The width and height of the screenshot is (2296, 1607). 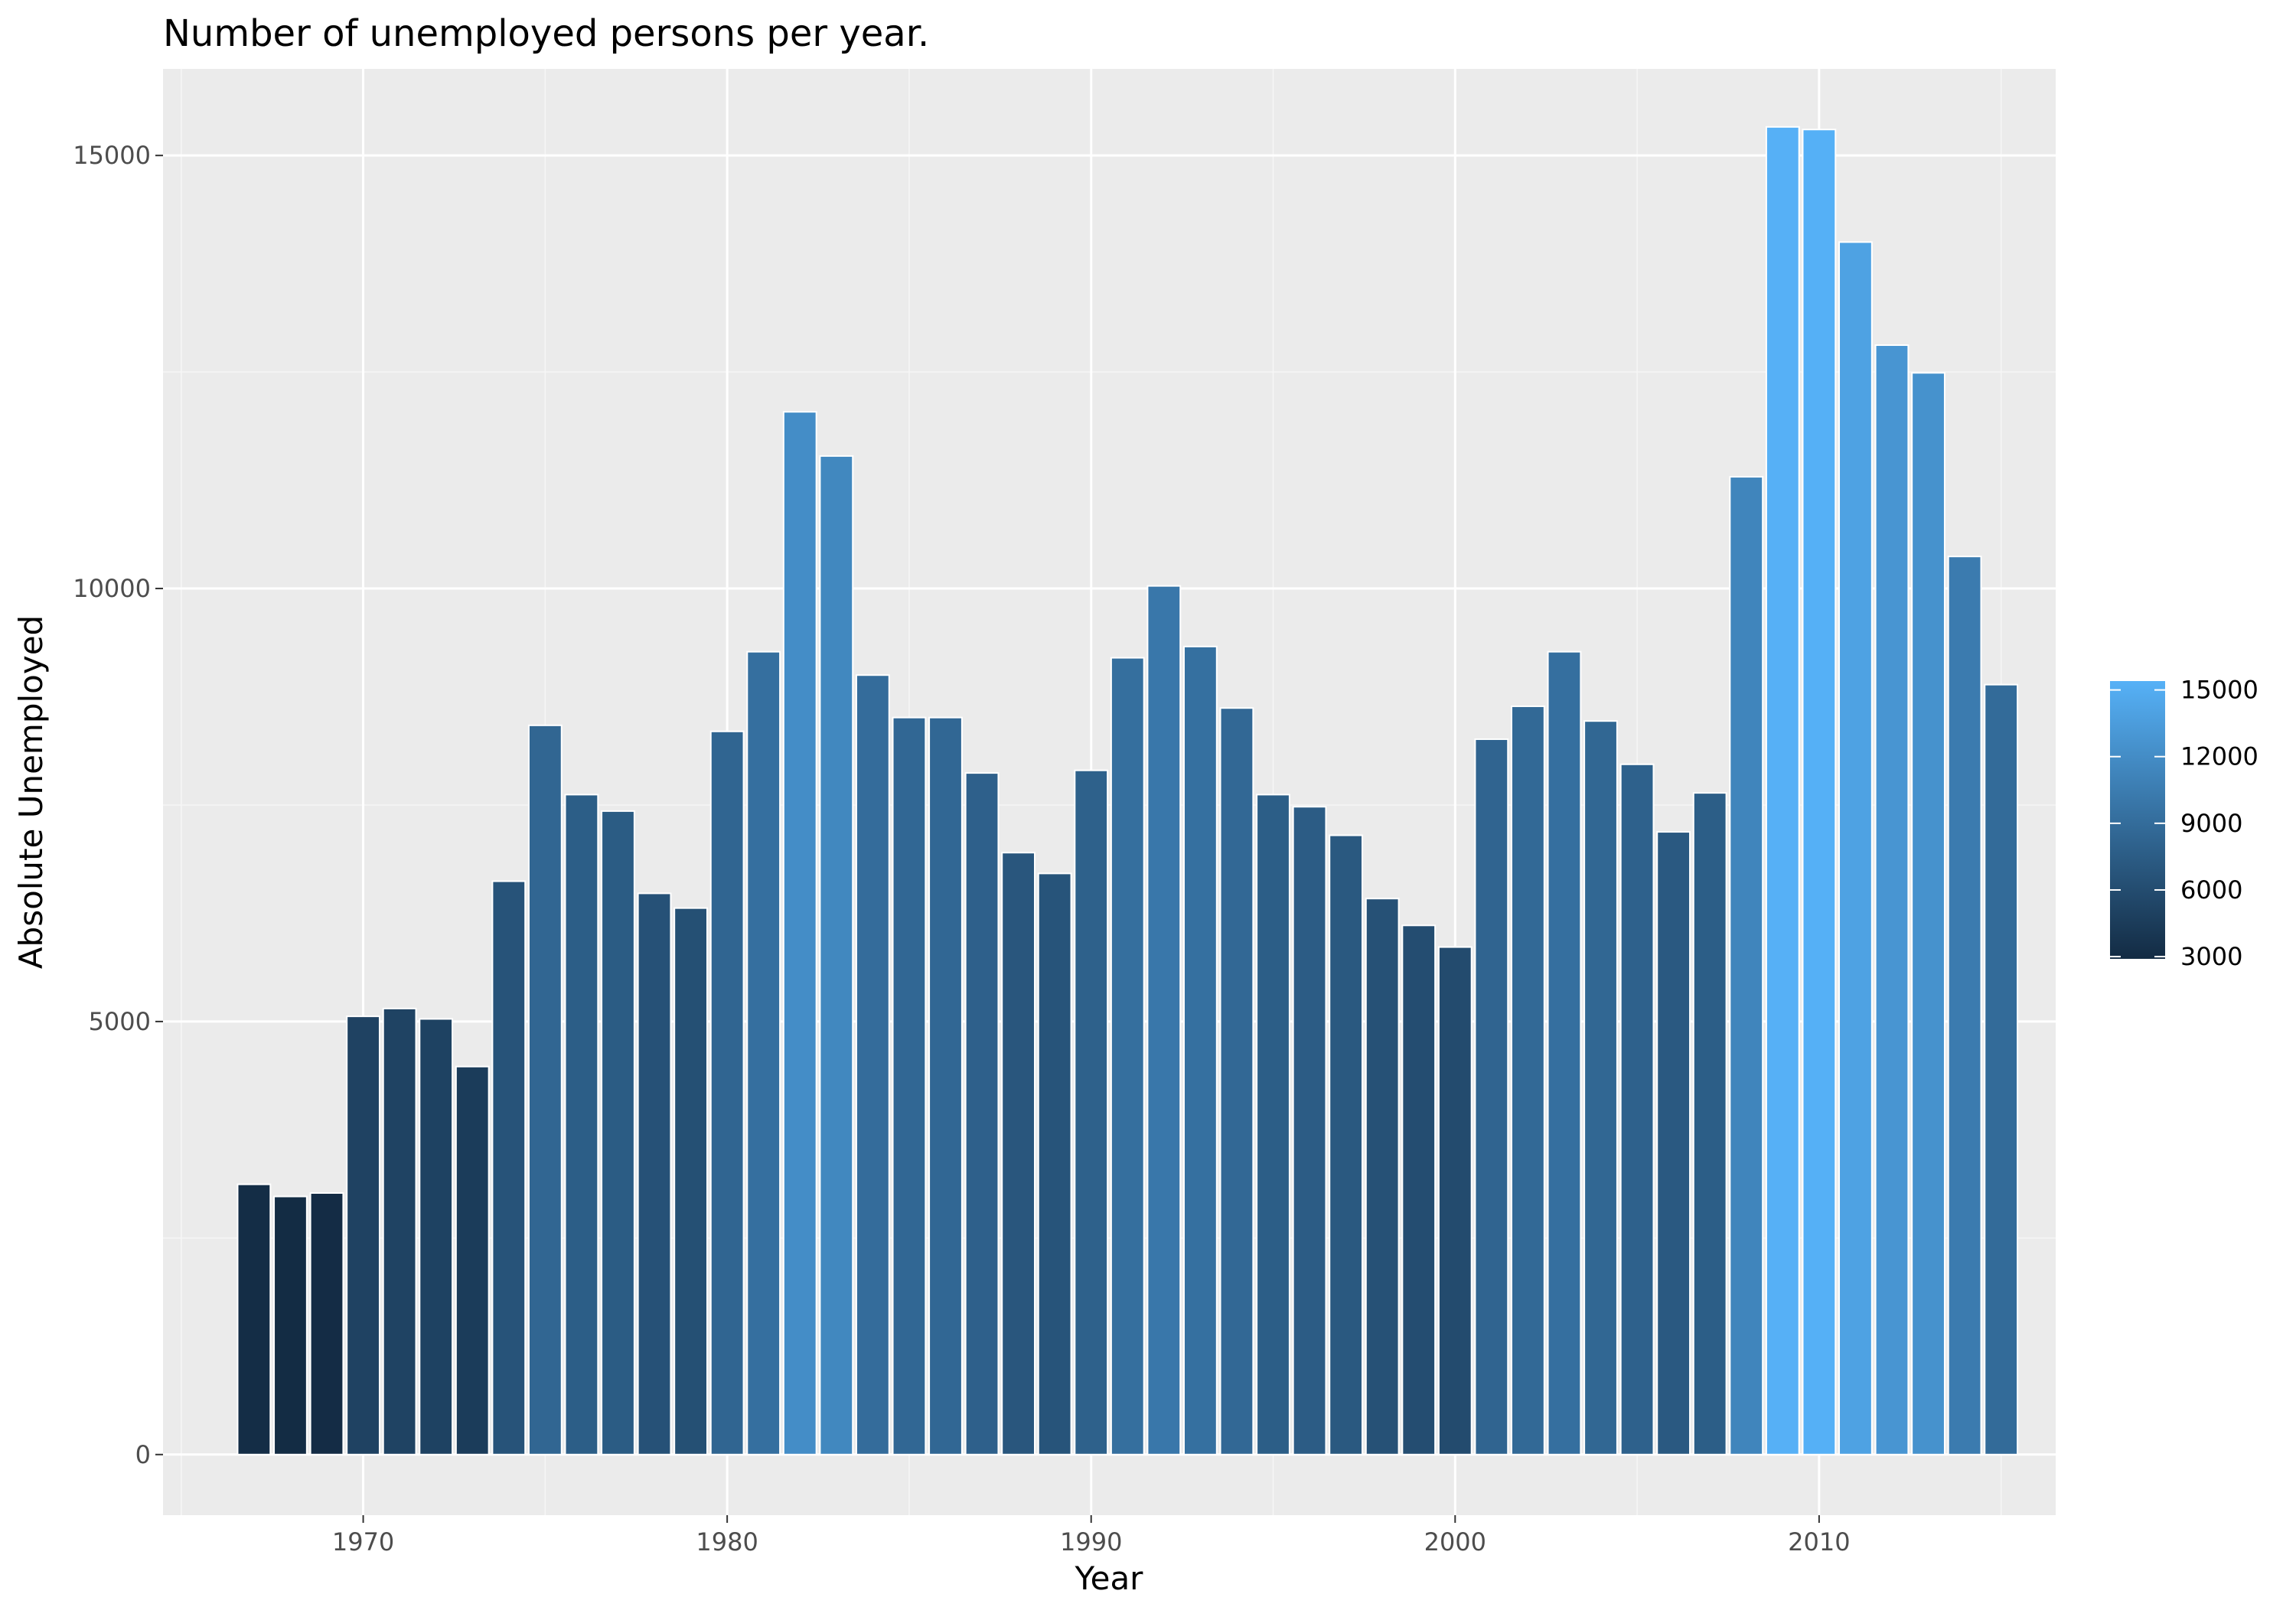 I want to click on bar-1987, so click(x=982, y=1113).